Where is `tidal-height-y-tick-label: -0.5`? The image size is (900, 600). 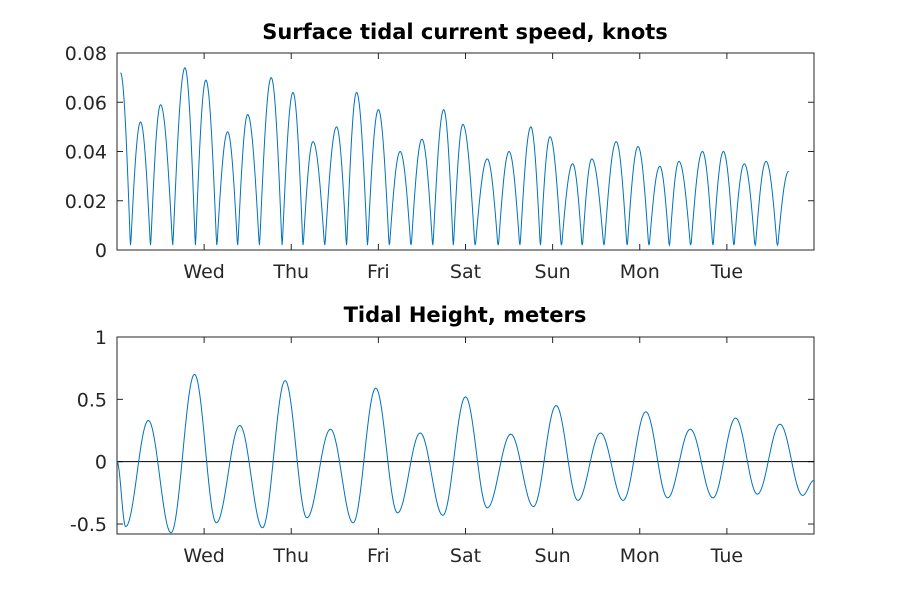 tidal-height-y-tick-label: -0.5 is located at coordinates (88, 525).